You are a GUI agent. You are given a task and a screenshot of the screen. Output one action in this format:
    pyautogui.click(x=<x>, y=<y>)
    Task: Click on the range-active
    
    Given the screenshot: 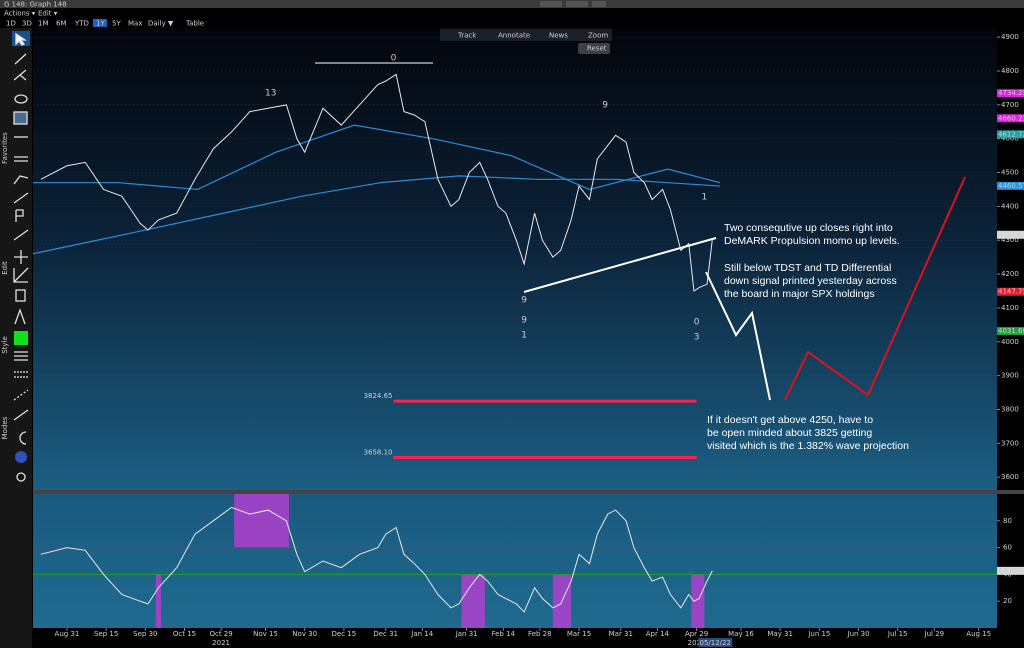 What is the action you would take?
    pyautogui.click(x=100, y=23)
    